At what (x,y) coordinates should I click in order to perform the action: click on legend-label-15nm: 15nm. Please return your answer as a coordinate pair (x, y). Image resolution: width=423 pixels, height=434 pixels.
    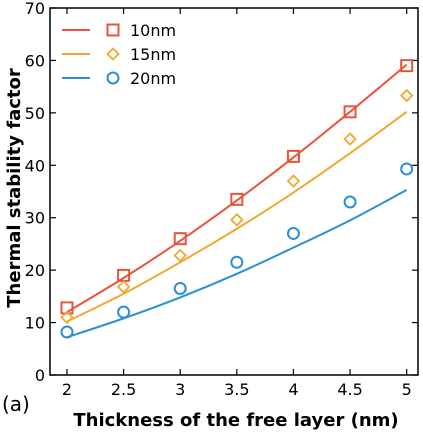
    Looking at the image, I should click on (153, 54).